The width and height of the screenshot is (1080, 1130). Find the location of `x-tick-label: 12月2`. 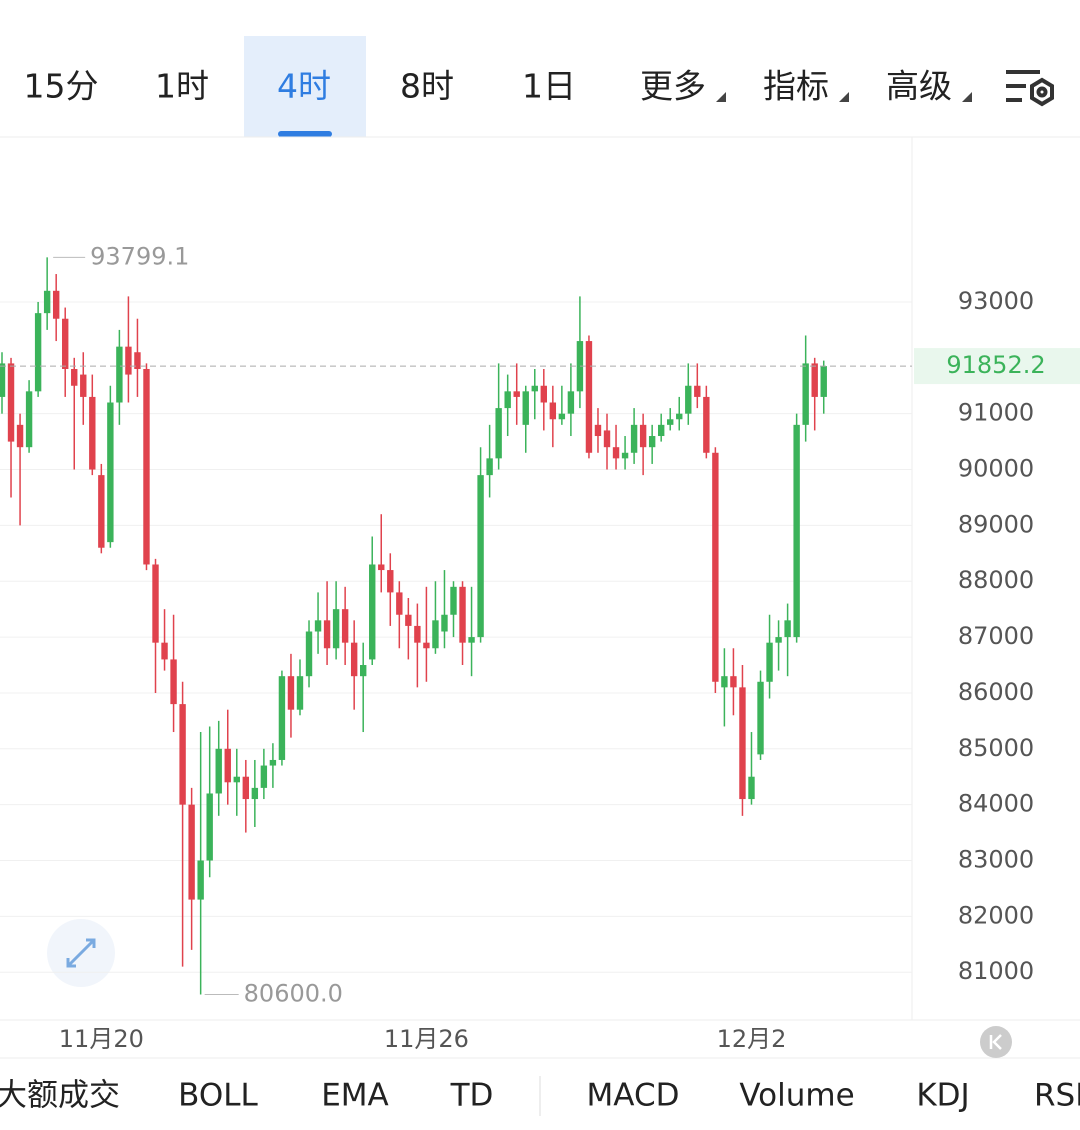

x-tick-label: 12月2 is located at coordinates (752, 1039).